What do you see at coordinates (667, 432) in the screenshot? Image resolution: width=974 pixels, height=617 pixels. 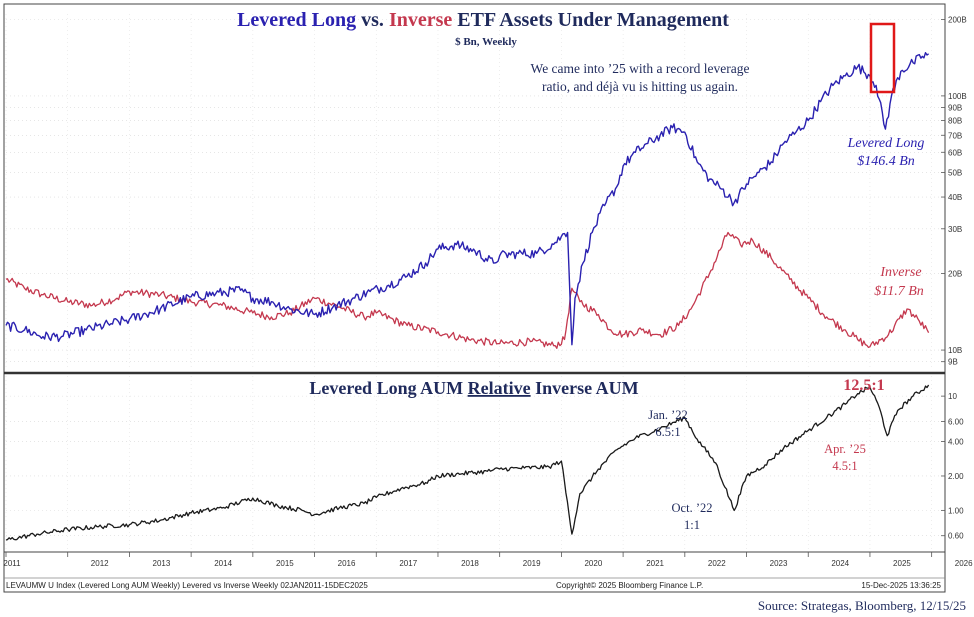 I see `jan22-label-line2: 6.5:1` at bounding box center [667, 432].